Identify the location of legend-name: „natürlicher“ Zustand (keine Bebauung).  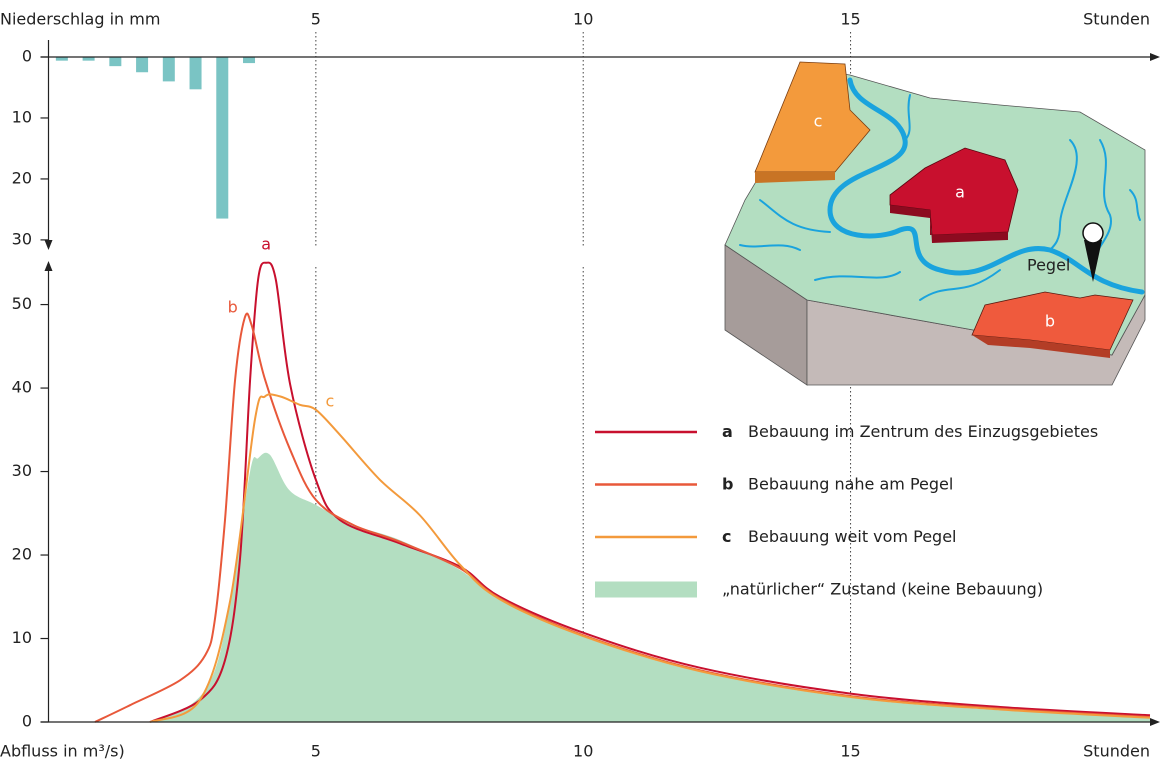
(882, 588).